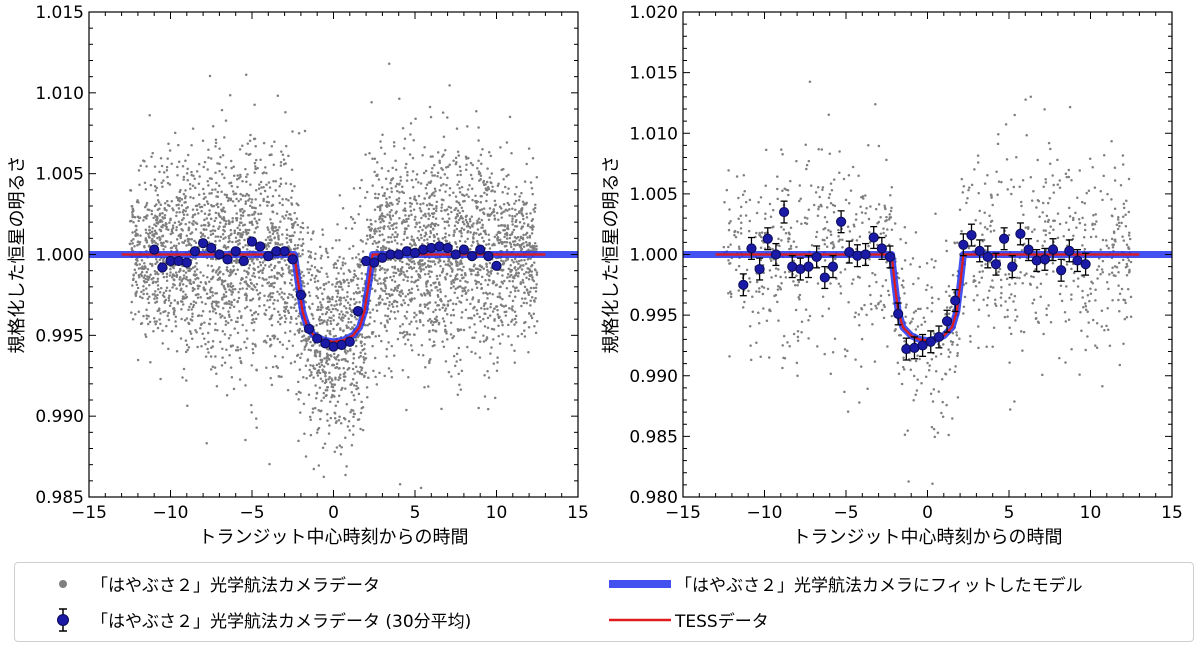 The width and height of the screenshot is (1200, 648). Describe the element at coordinates (59, 498) in the screenshot. I see `y-tick-label: 0.985` at that location.